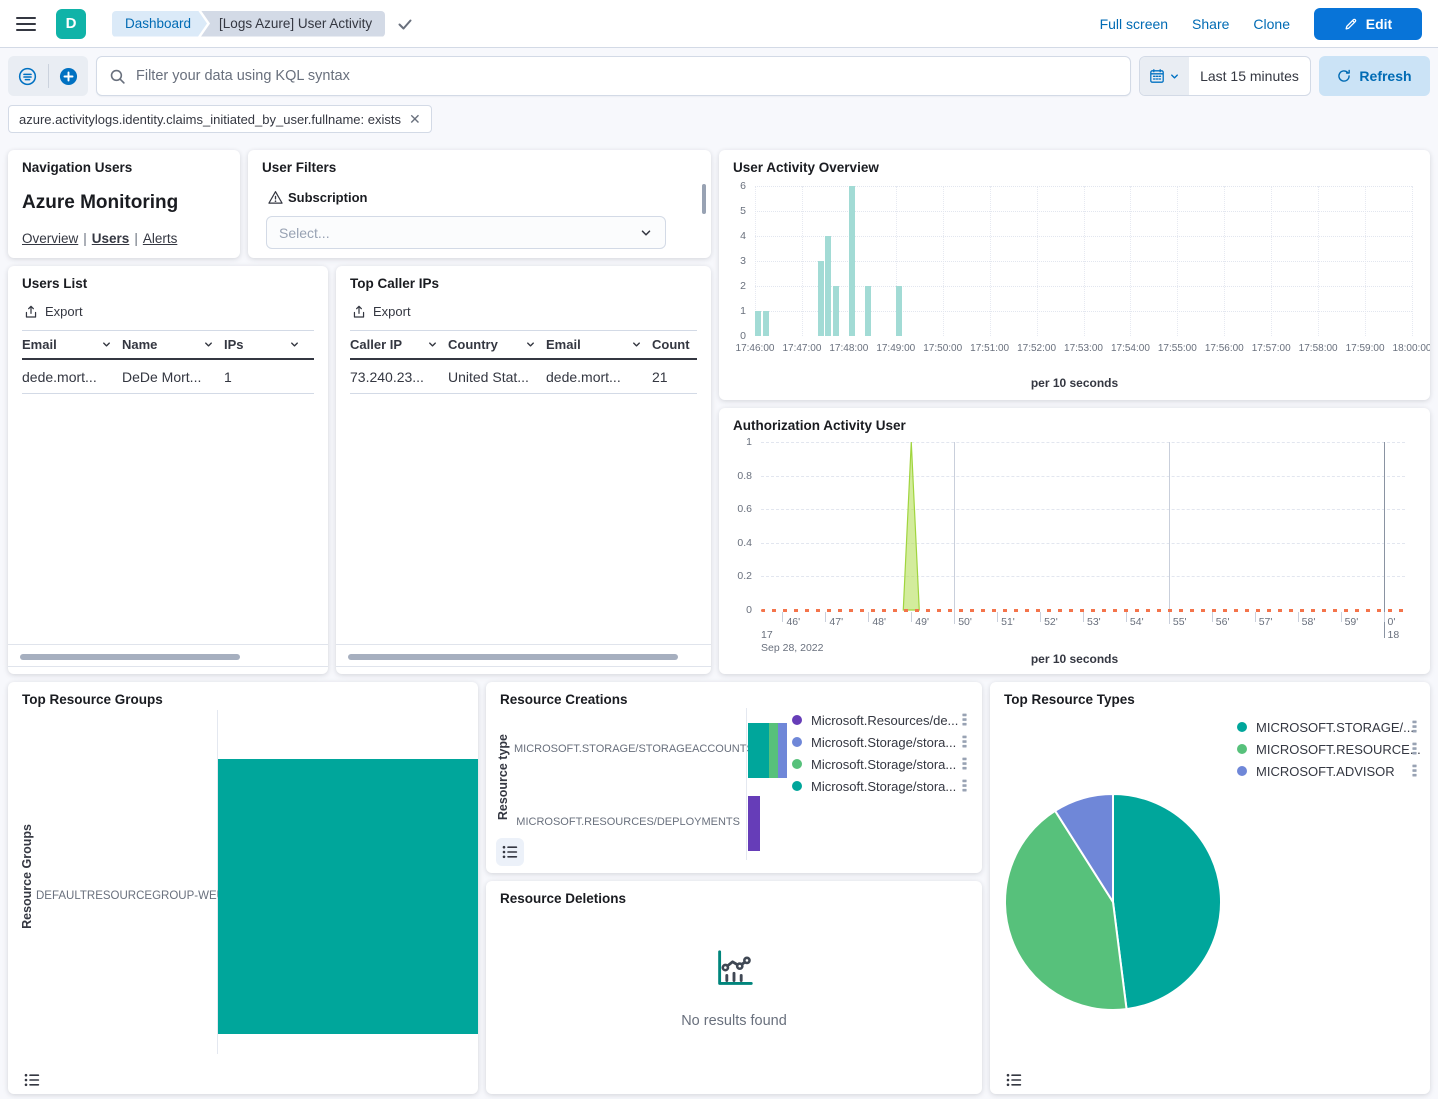  What do you see at coordinates (674, 344) in the screenshot?
I see `column-header-count: Count` at bounding box center [674, 344].